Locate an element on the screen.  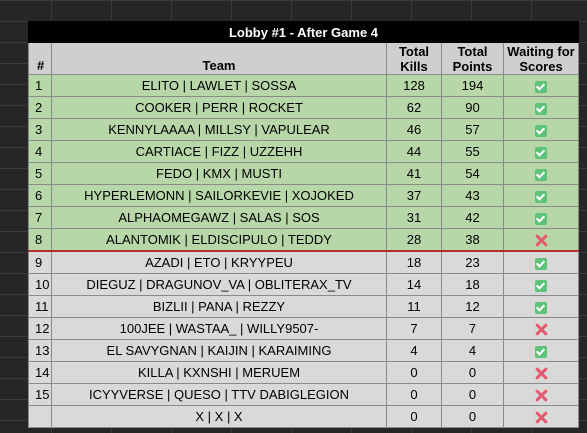
points-cell: 90 is located at coordinates (472, 107).